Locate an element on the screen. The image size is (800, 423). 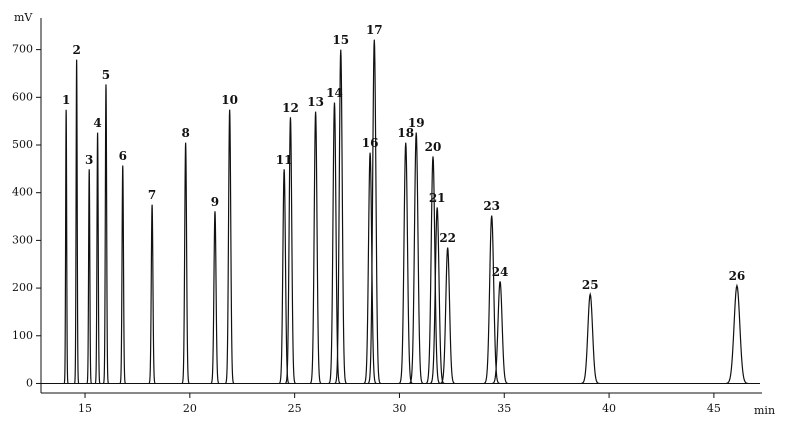
y-tick-label: 100 is located at coordinates (22, 335).